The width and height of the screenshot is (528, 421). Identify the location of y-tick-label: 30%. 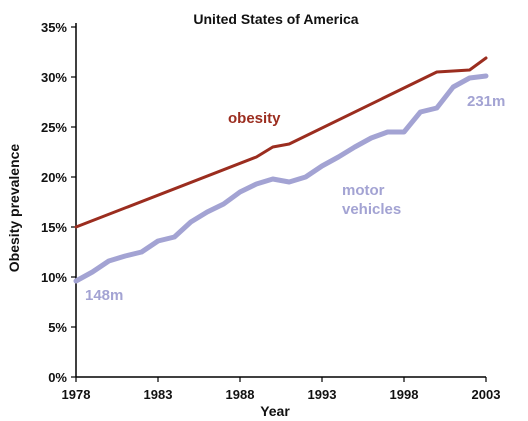
(54, 77).